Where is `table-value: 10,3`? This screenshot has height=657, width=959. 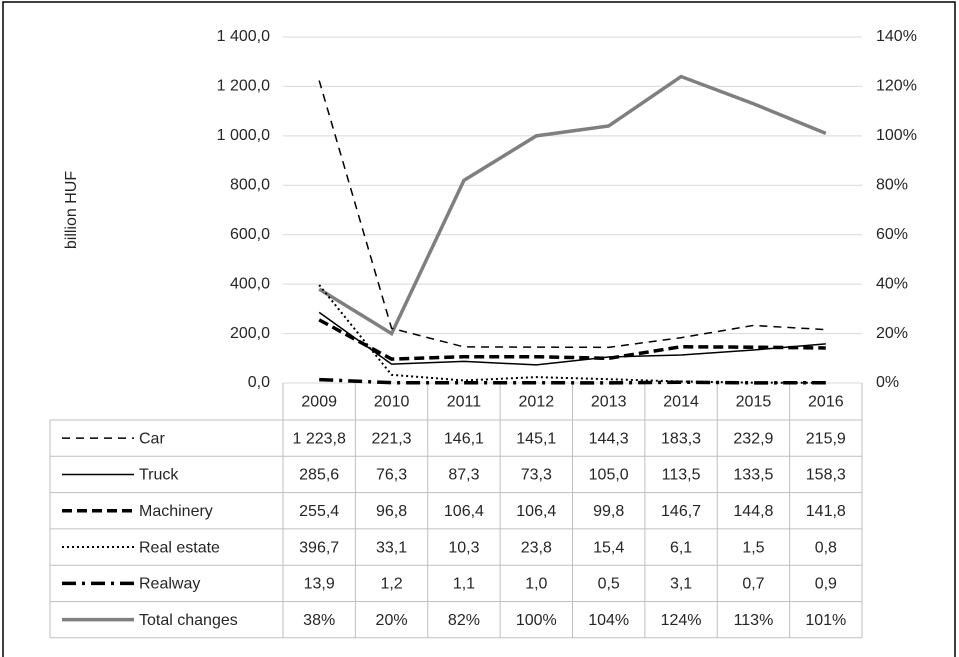 table-value: 10,3 is located at coordinates (463, 547).